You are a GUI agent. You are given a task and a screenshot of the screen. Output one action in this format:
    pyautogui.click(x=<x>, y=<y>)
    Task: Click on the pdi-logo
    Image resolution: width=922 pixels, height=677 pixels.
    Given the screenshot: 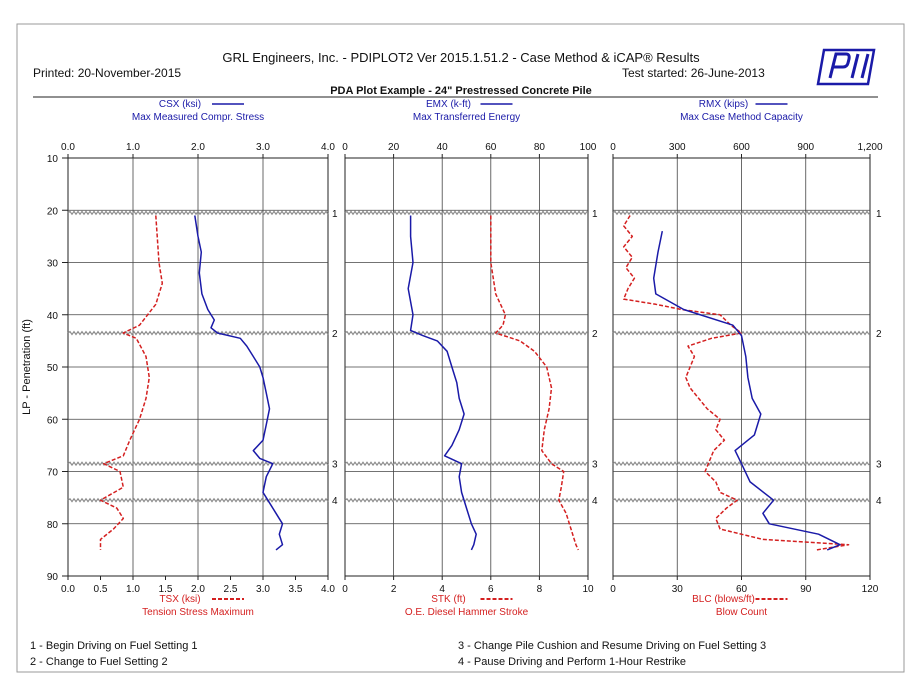 What is the action you would take?
    pyautogui.click(x=846, y=67)
    